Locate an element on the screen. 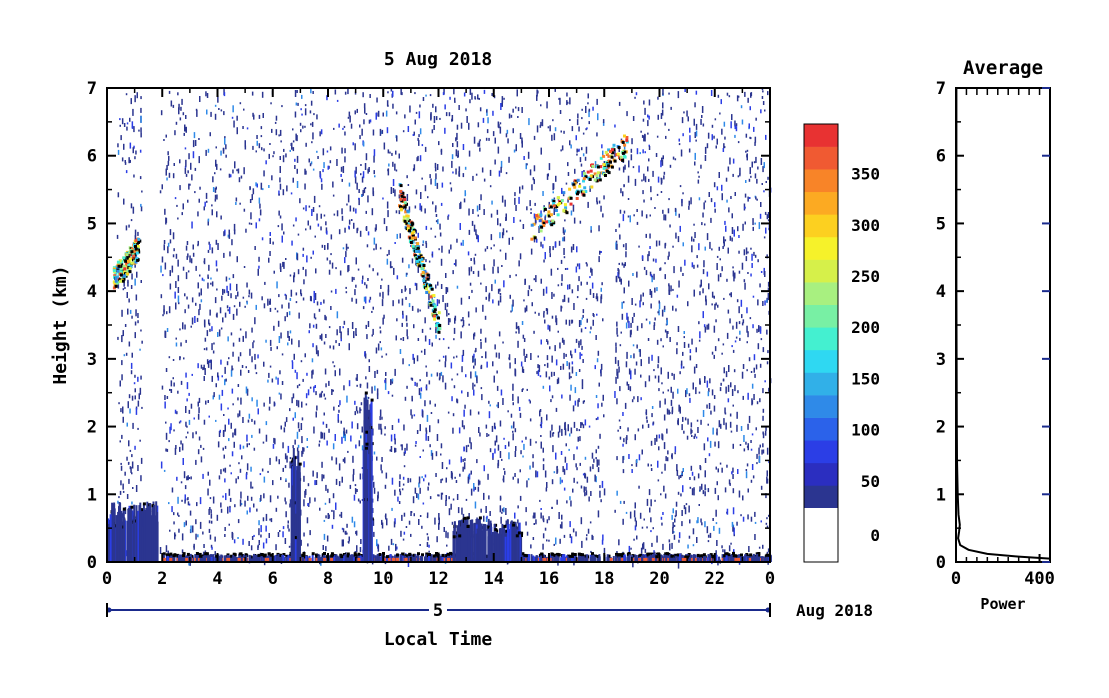 This screenshot has width=1109, height=698. echo-core is located at coordinates (265, 559).